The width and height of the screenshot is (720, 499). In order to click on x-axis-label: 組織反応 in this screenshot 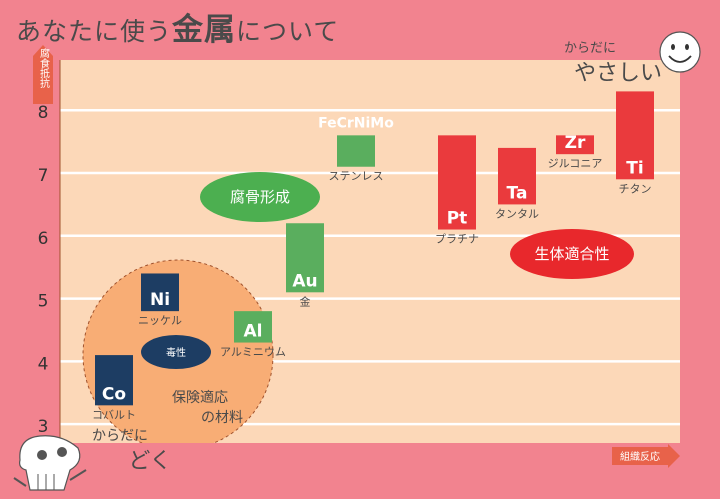, I will do `click(640, 456)`.